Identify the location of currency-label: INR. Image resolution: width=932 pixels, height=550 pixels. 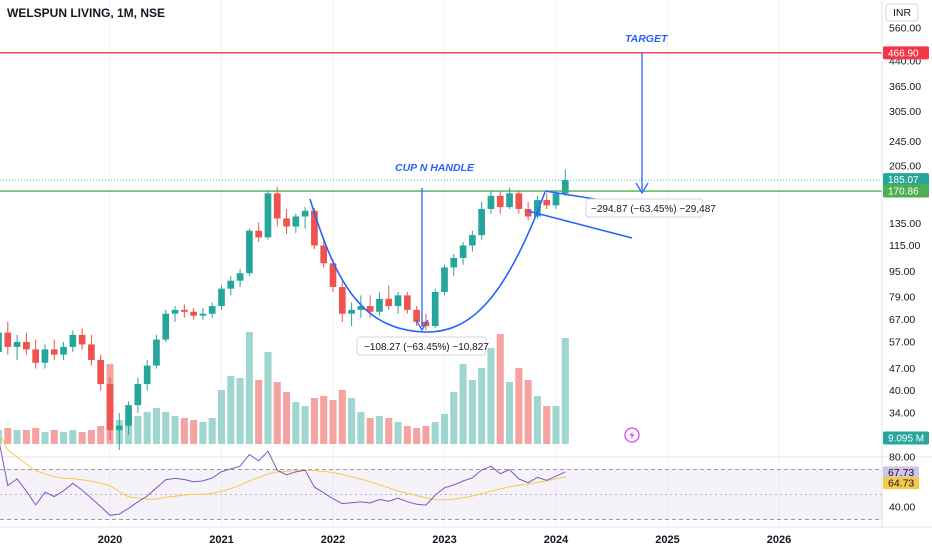
(902, 13).